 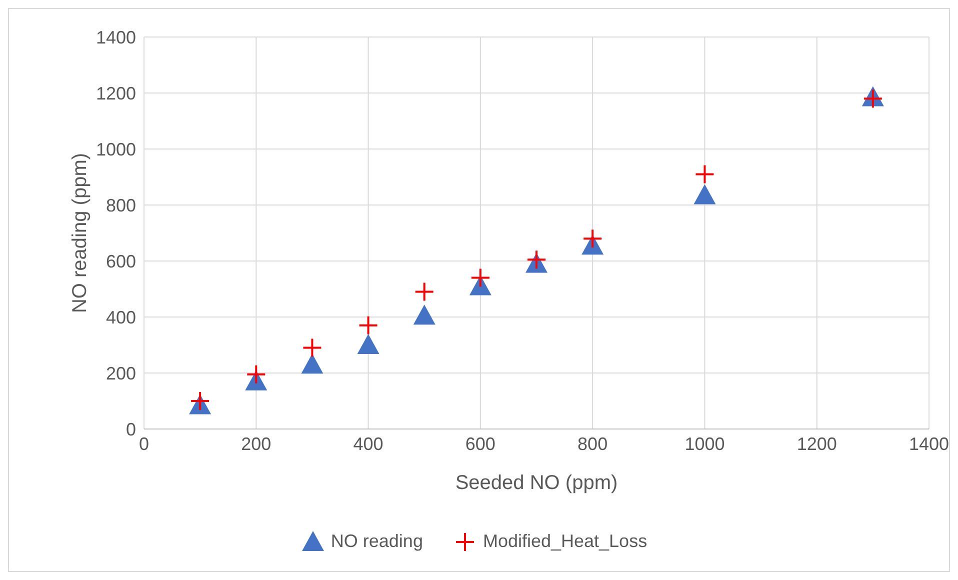 I want to click on x-tick-label: 0, so click(x=144, y=444).